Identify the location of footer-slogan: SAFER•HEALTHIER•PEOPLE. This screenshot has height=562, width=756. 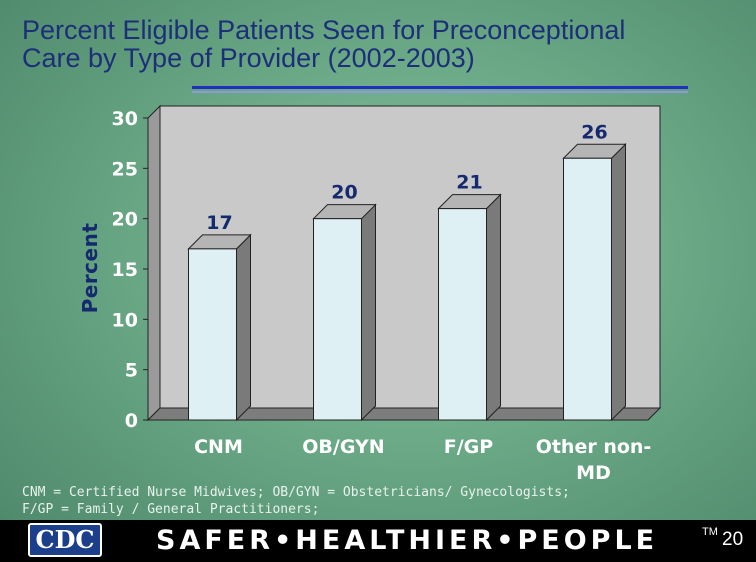
(407, 540).